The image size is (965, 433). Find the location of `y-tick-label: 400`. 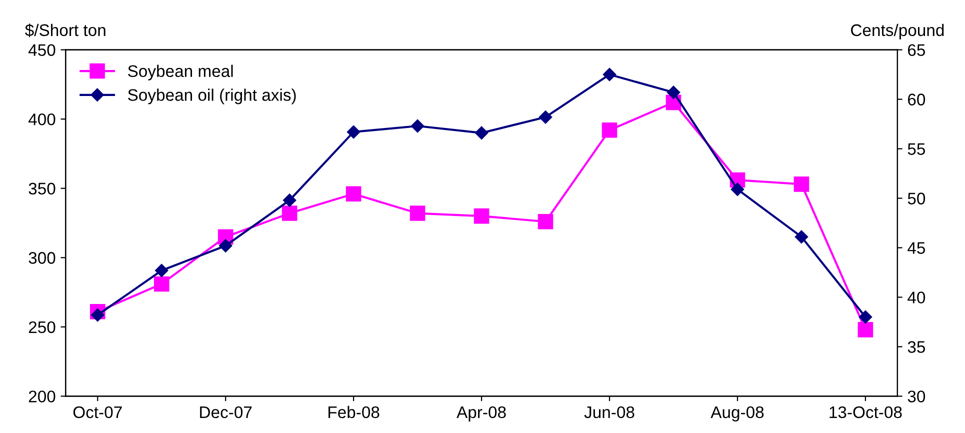

y-tick-label: 400 is located at coordinates (42, 119).